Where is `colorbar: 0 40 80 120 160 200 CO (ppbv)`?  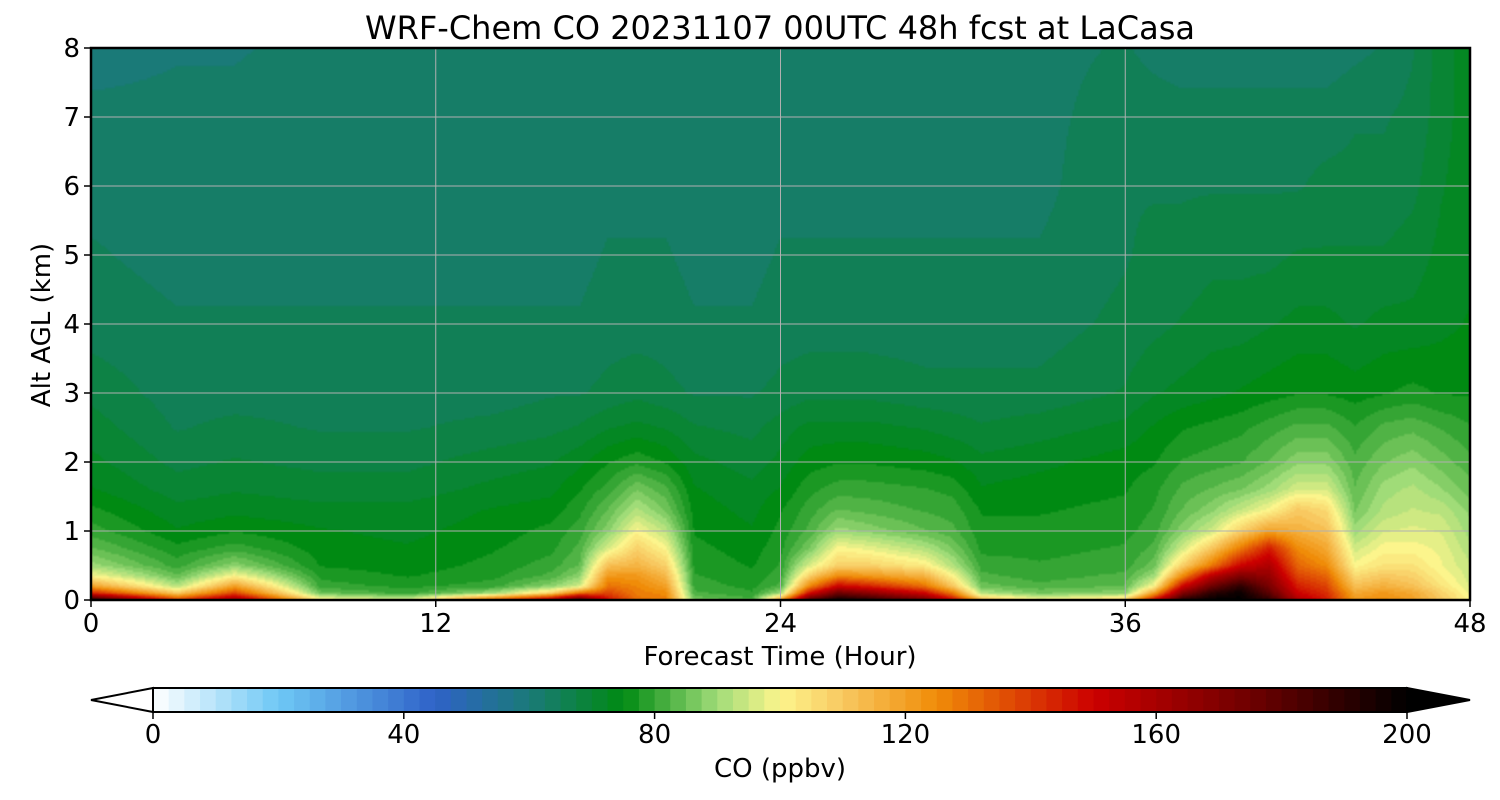
colorbar: 0 40 80 120 160 200 CO (ppbv) is located at coordinates (780, 735).